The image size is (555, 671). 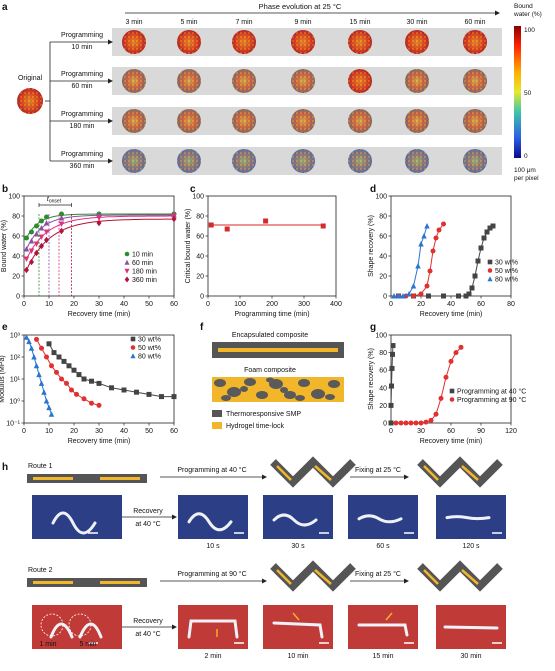 I want to click on x-tick-label: 30, so click(x=421, y=431).